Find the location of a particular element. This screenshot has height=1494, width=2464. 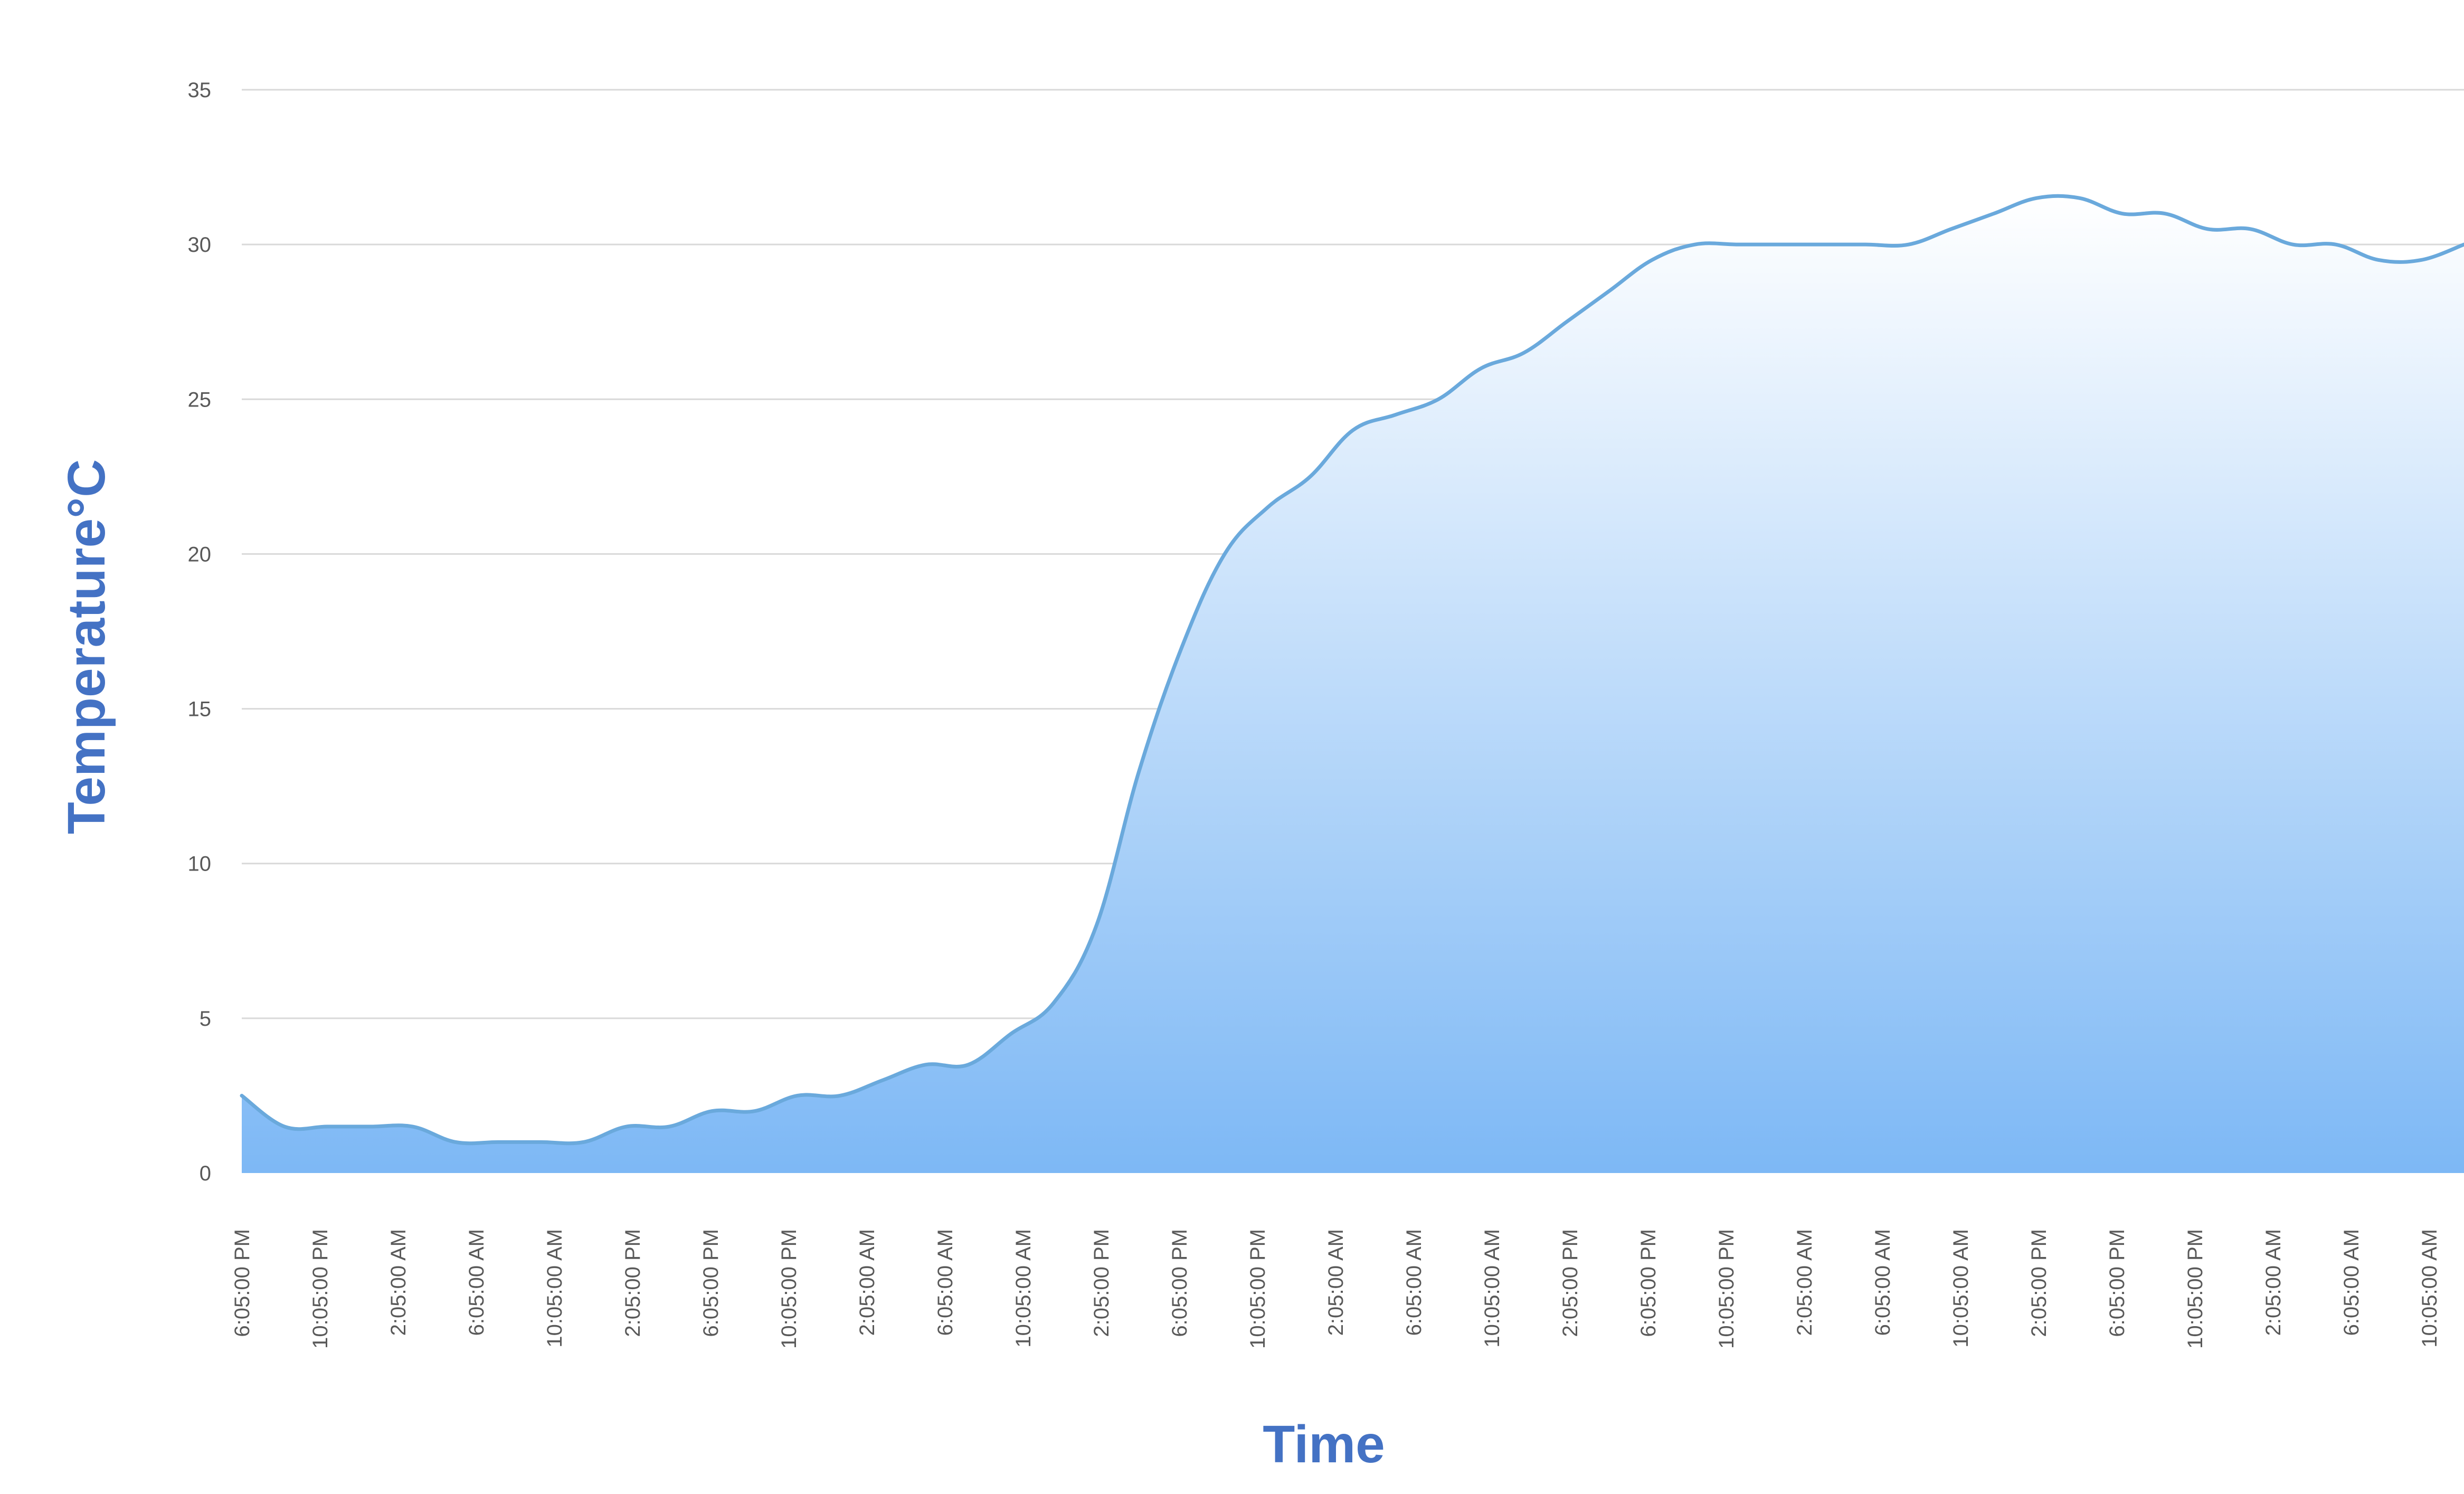

y-tick-label: 5 is located at coordinates (205, 1019).